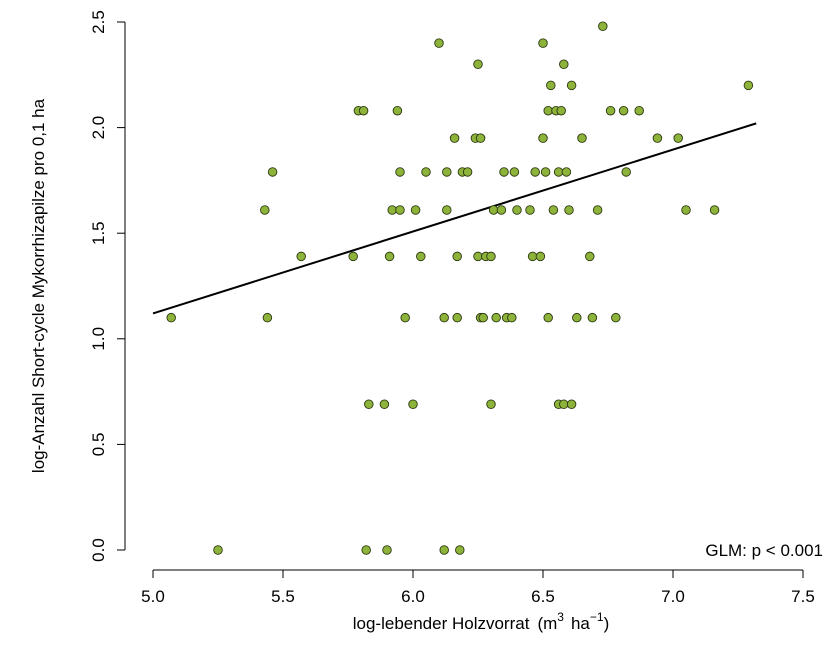  What do you see at coordinates (673, 596) in the screenshot?
I see `x-tick-label: 7.0` at bounding box center [673, 596].